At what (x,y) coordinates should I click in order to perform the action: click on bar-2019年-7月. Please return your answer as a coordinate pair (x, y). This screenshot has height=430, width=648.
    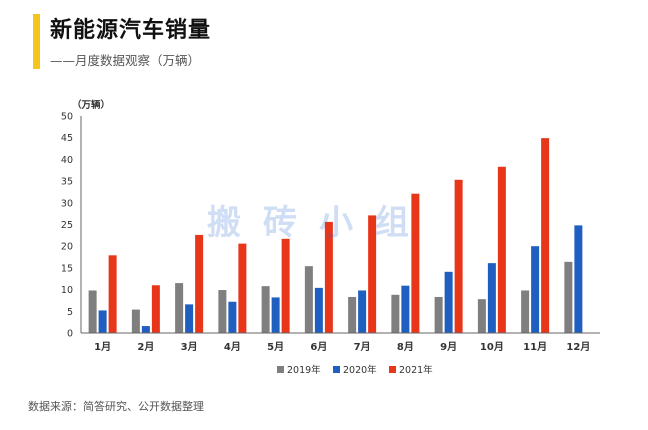
    Looking at the image, I should click on (352, 314).